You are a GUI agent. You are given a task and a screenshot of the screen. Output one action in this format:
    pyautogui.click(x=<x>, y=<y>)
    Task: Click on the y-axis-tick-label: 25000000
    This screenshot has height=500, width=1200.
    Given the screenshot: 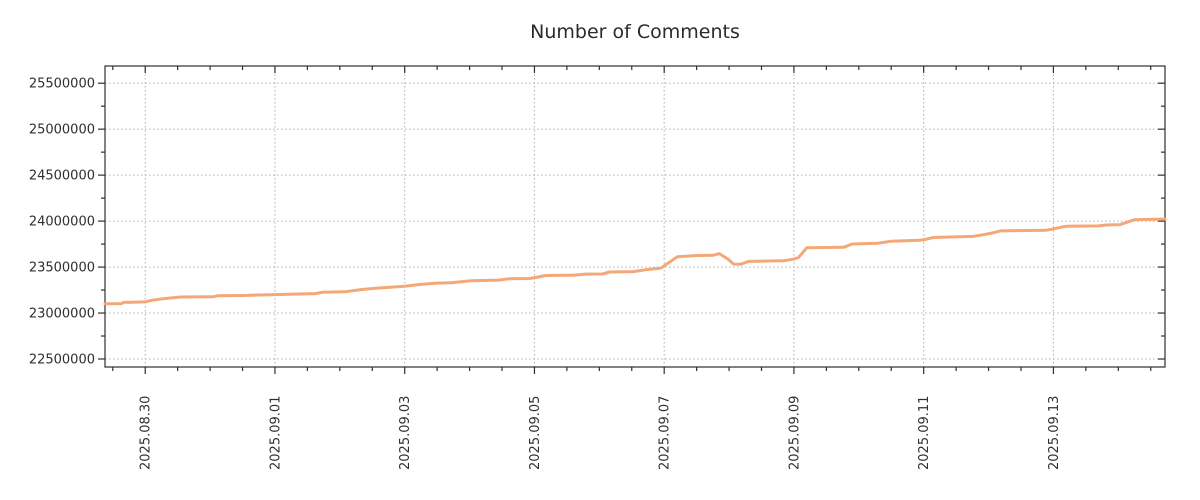 What is the action you would take?
    pyautogui.click(x=62, y=130)
    